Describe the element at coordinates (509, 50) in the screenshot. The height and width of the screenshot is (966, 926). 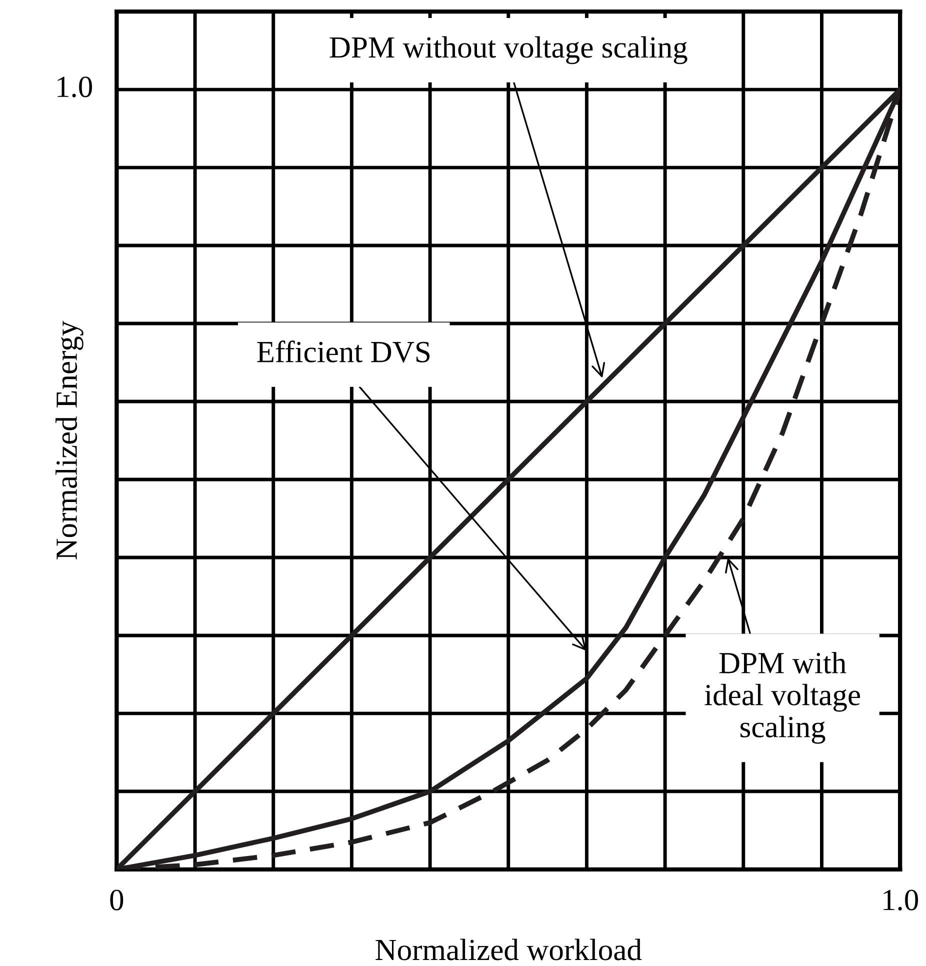
I see `text: DPM without voltage scaling` at that location.